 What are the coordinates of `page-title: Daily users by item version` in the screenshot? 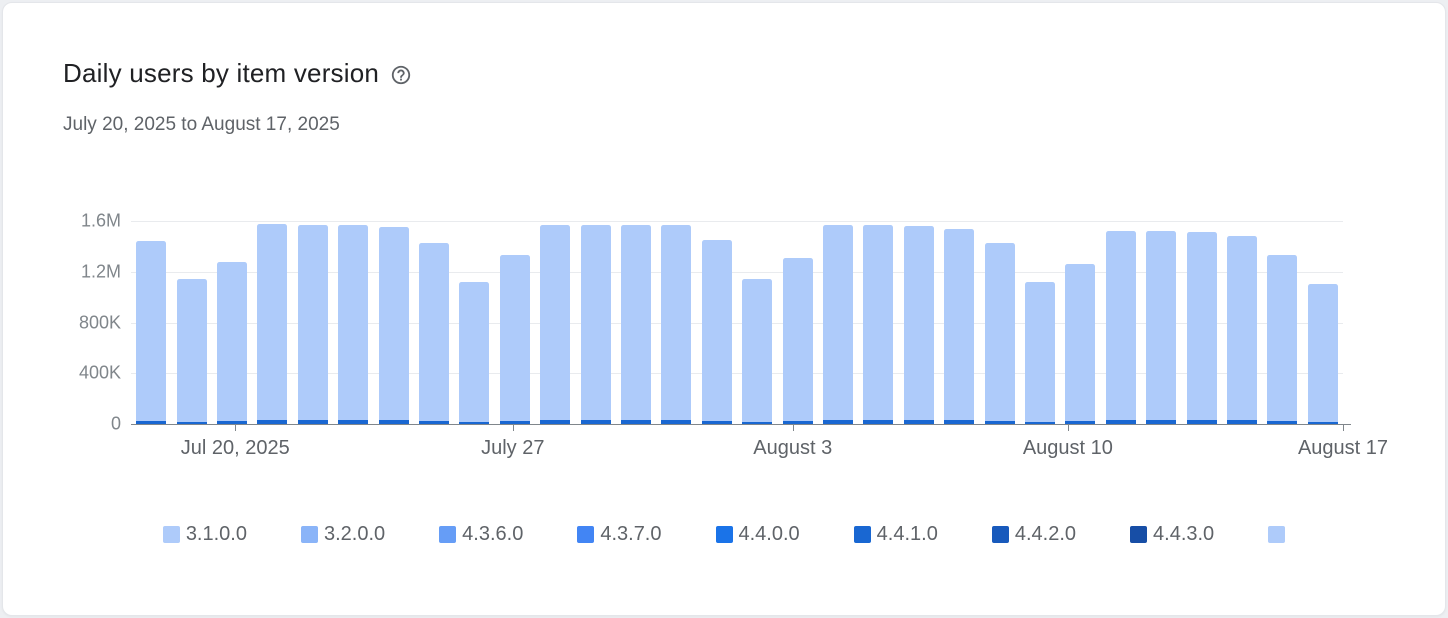 It's located at (221, 73).